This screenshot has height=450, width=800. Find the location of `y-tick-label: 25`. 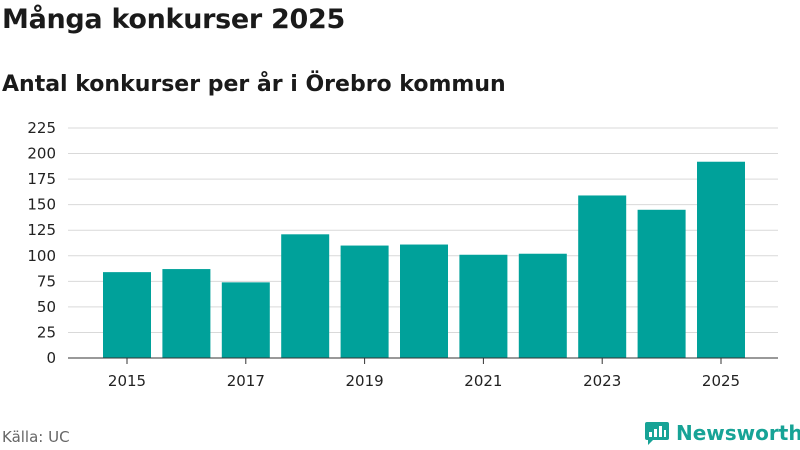

y-tick-label: 25 is located at coordinates (46, 332).